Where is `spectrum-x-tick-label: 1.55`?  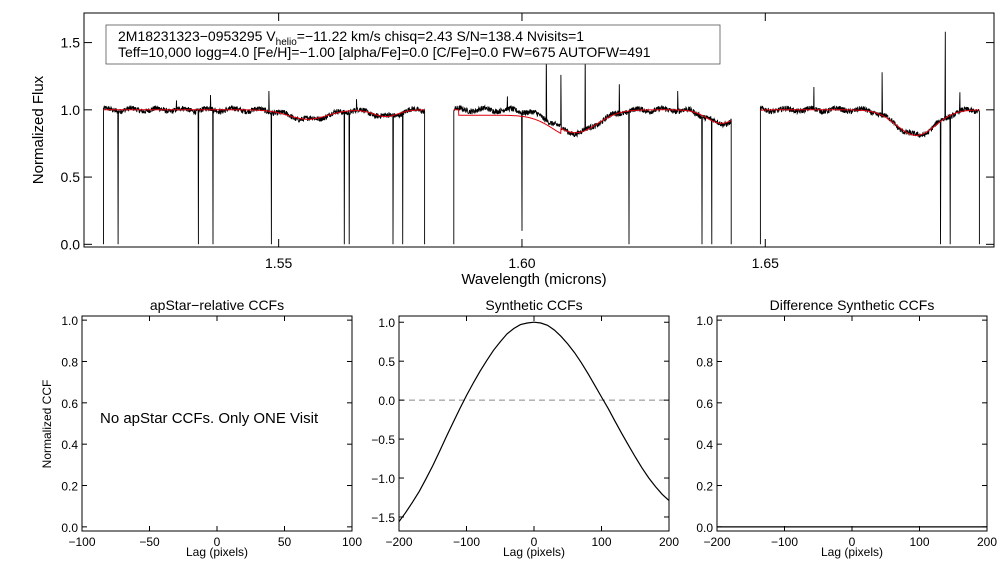 spectrum-x-tick-label: 1.55 is located at coordinates (278, 263).